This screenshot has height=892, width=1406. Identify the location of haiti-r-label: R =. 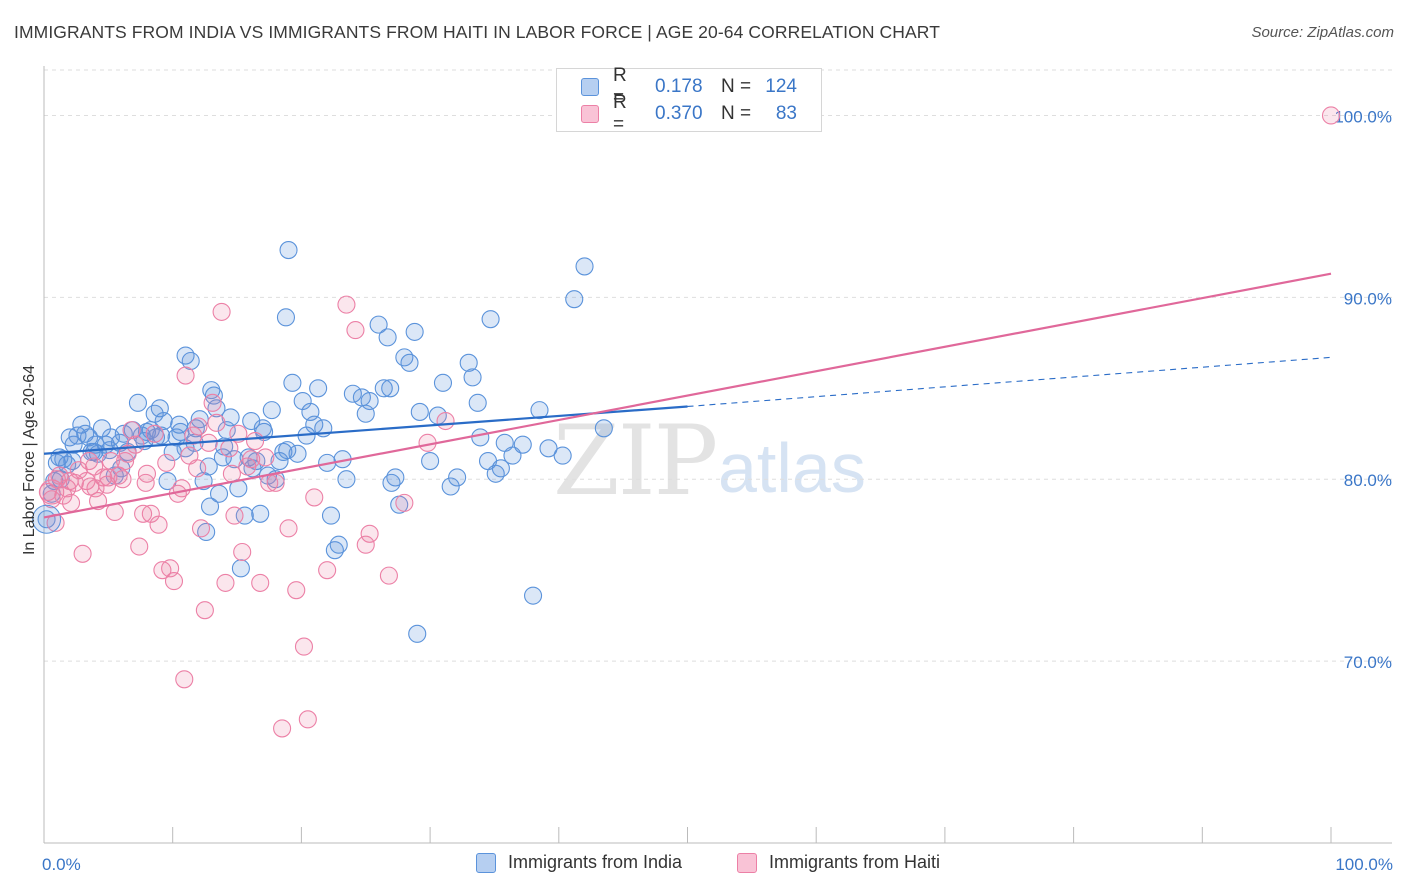
(620, 113).